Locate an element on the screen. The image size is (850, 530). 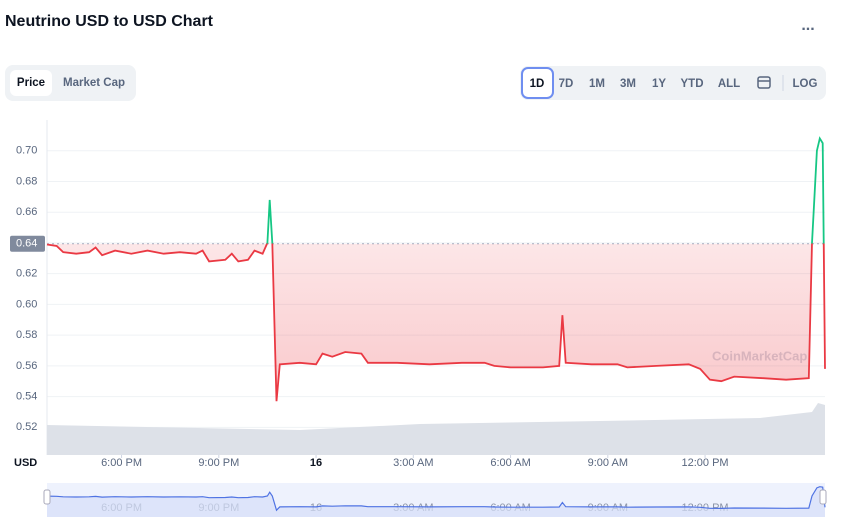
x-tick-label: 9:00 PM is located at coordinates (218, 463).